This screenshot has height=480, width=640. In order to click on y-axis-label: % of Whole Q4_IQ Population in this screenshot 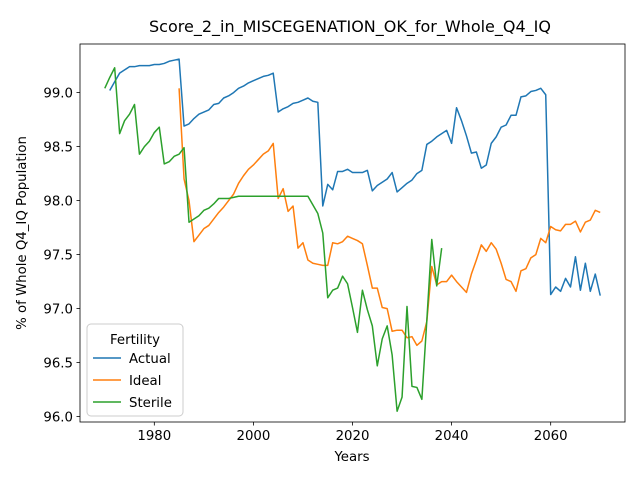, I will do `click(22, 233)`.